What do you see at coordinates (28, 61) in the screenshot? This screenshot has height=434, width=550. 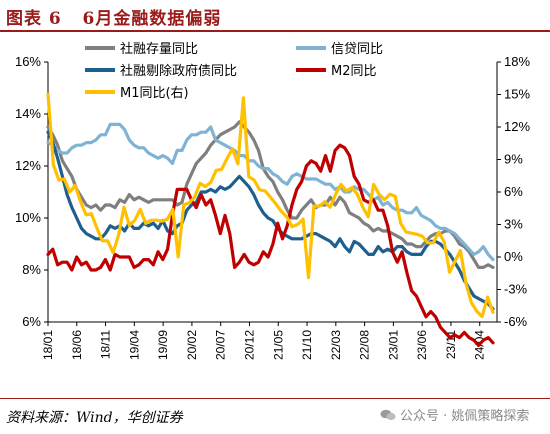 I see `y-left-tick-label: 16%` at bounding box center [28, 61].